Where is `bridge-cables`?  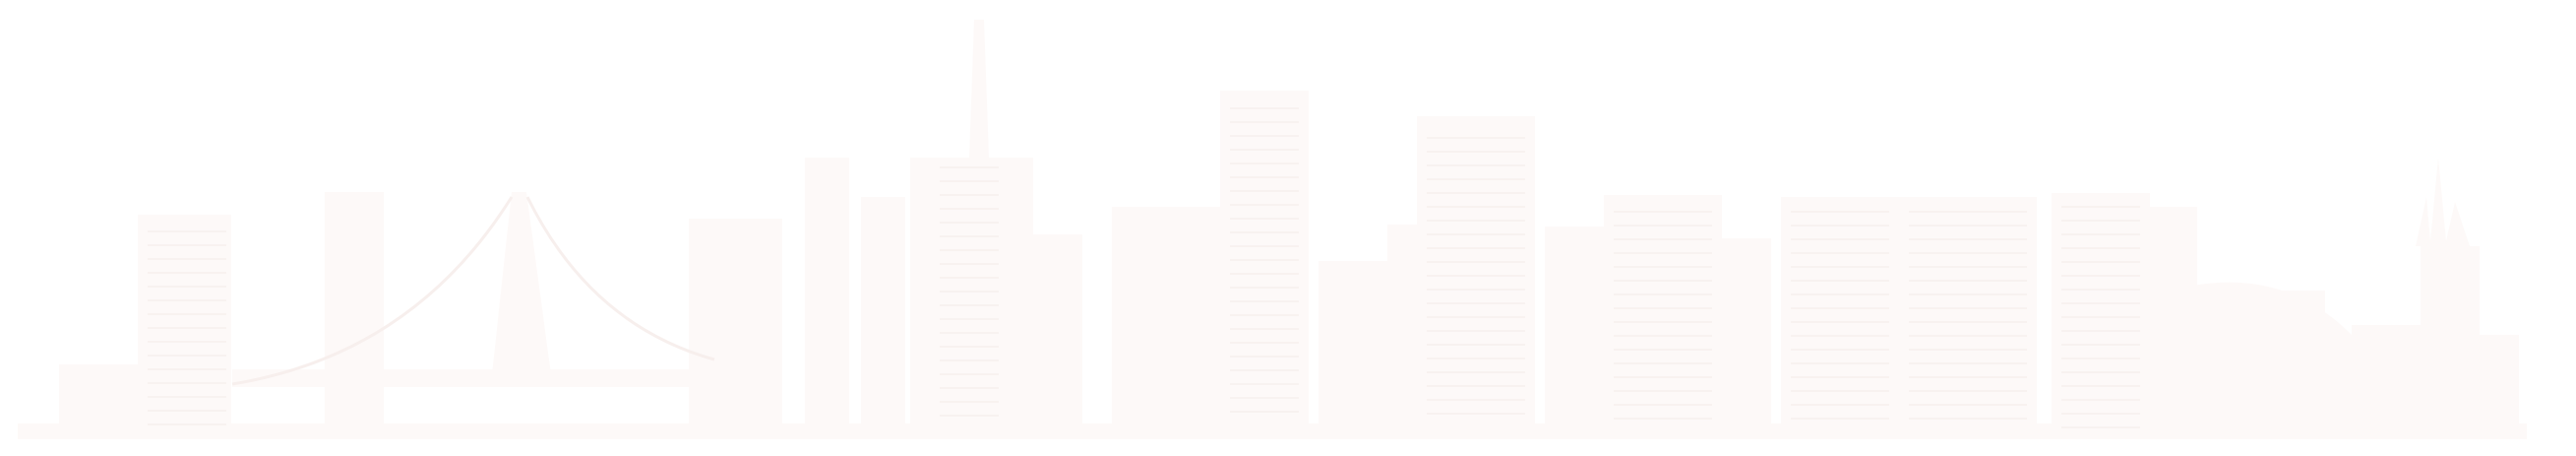
bridge-cables is located at coordinates (473, 291).